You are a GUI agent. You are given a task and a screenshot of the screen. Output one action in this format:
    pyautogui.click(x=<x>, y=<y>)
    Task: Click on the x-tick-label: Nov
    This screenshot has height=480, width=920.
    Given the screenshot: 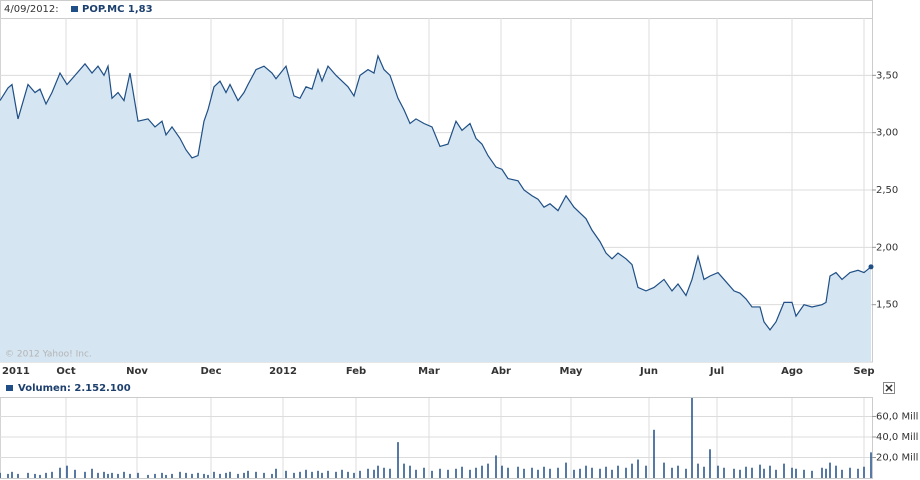 What is the action you would take?
    pyautogui.click(x=137, y=371)
    